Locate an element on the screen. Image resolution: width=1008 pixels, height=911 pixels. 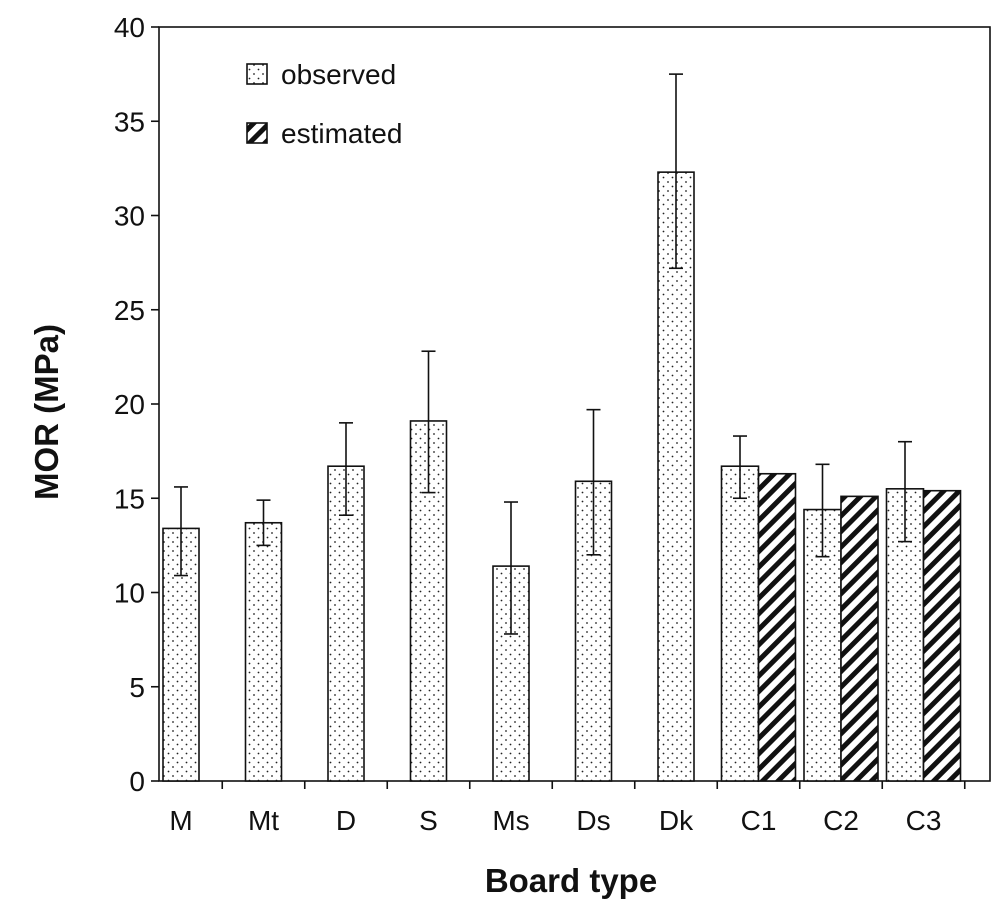
x-tick-label: C1 is located at coordinates (759, 820).